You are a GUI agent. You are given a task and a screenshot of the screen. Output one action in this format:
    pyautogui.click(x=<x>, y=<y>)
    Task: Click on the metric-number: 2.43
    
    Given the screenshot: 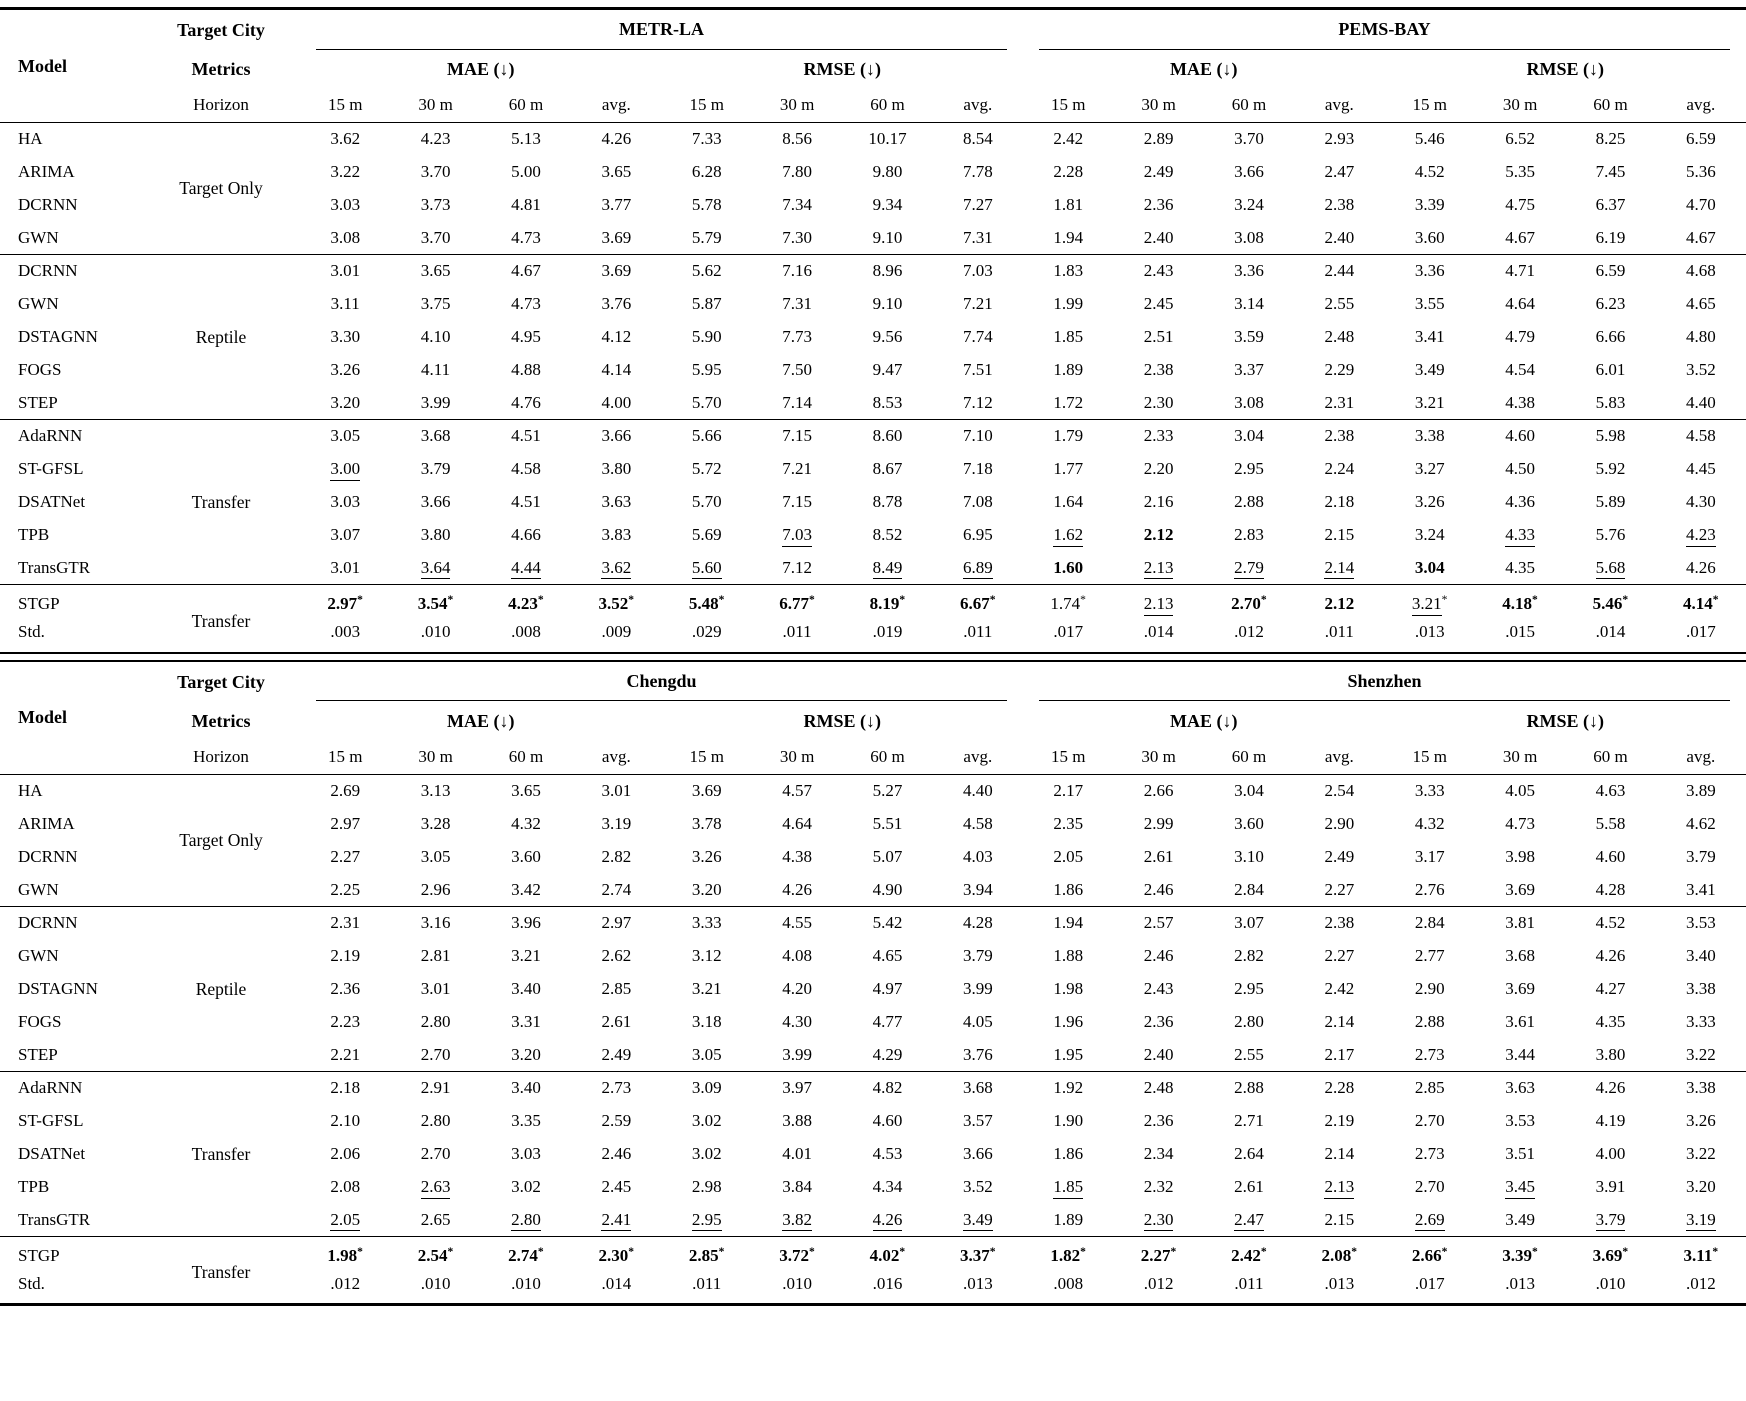 What is the action you would take?
    pyautogui.click(x=1158, y=989)
    